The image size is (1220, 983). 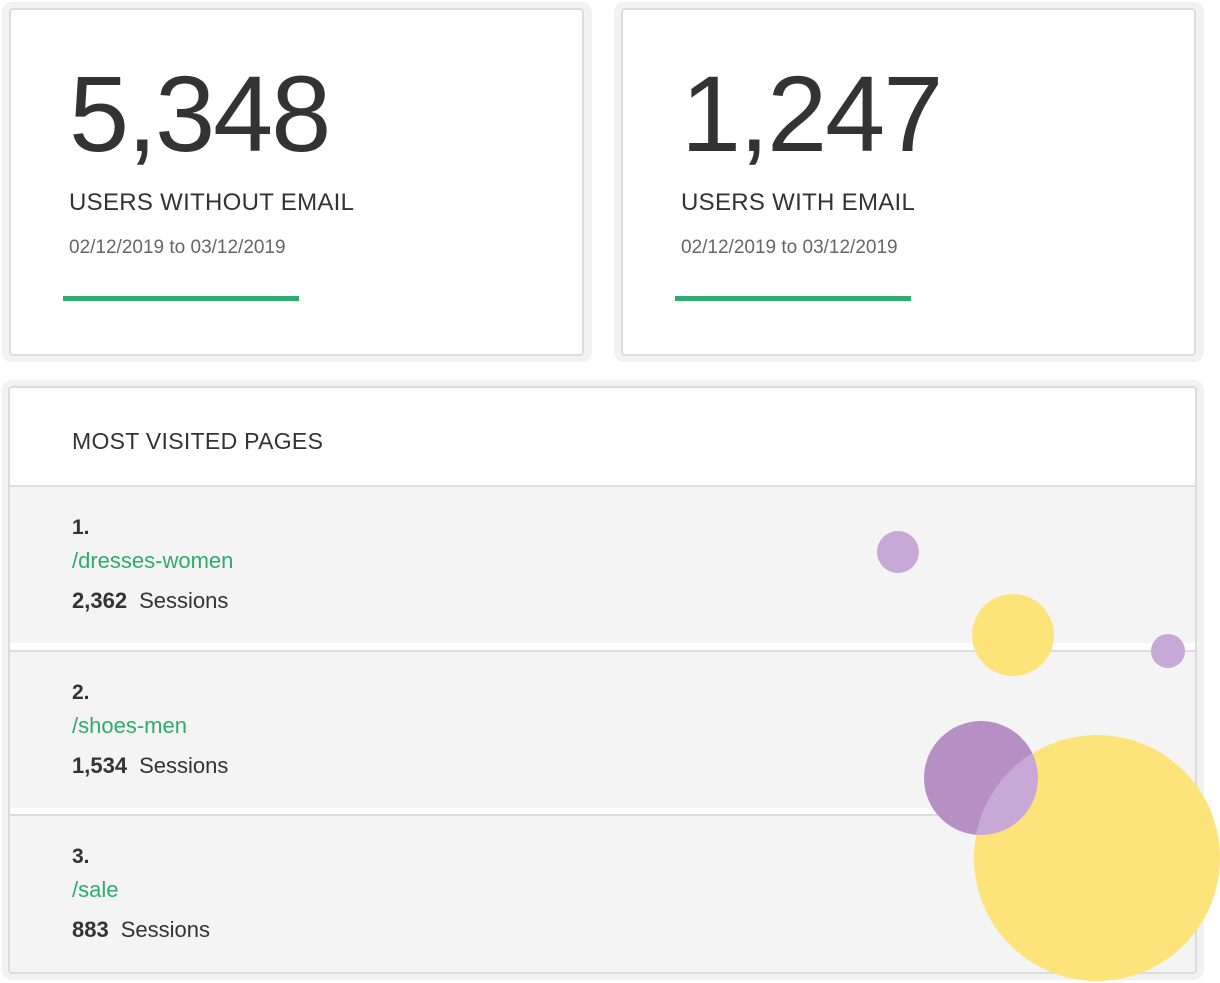 I want to click on stat-label: USERS WITH EMAIL, so click(x=798, y=202).